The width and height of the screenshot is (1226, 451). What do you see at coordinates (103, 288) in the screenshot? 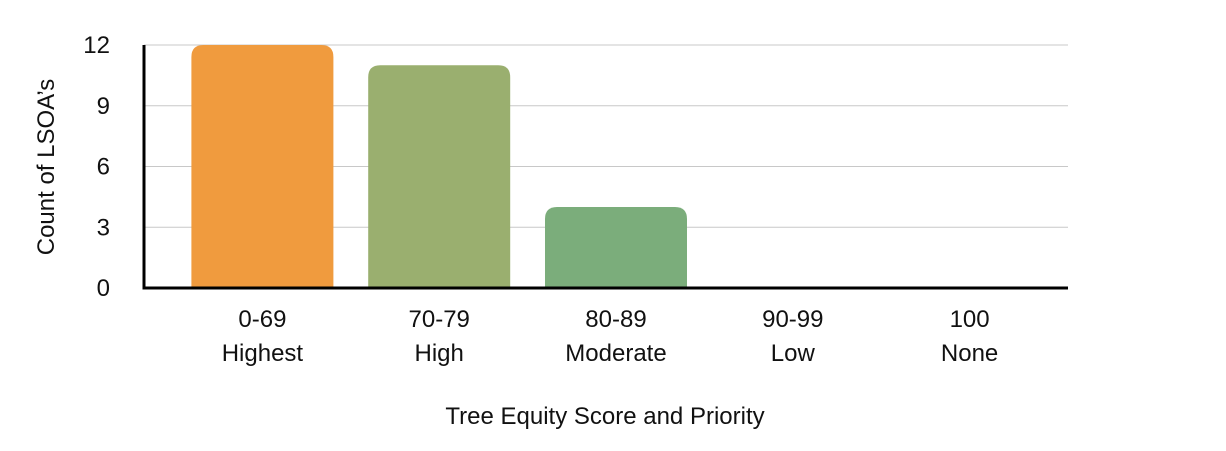
I see `y-tick-label: 0` at bounding box center [103, 288].